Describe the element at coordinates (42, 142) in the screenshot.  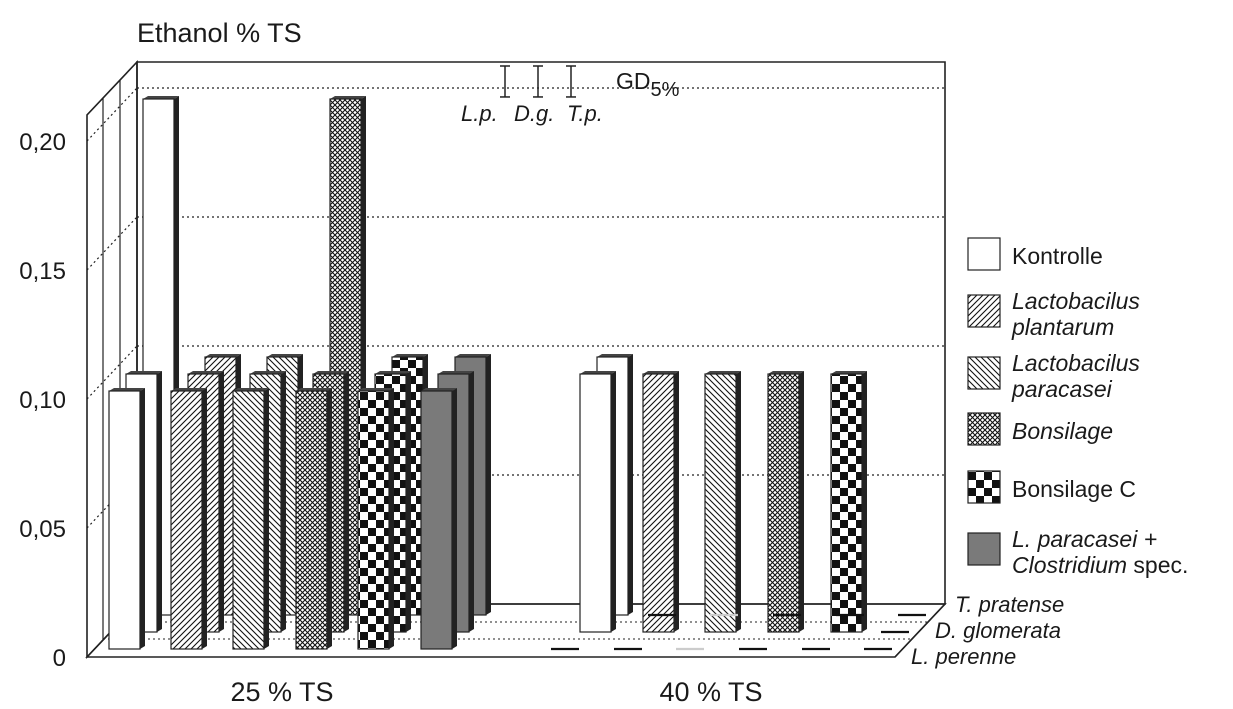
I see `y-tick-label: 0,20` at that location.